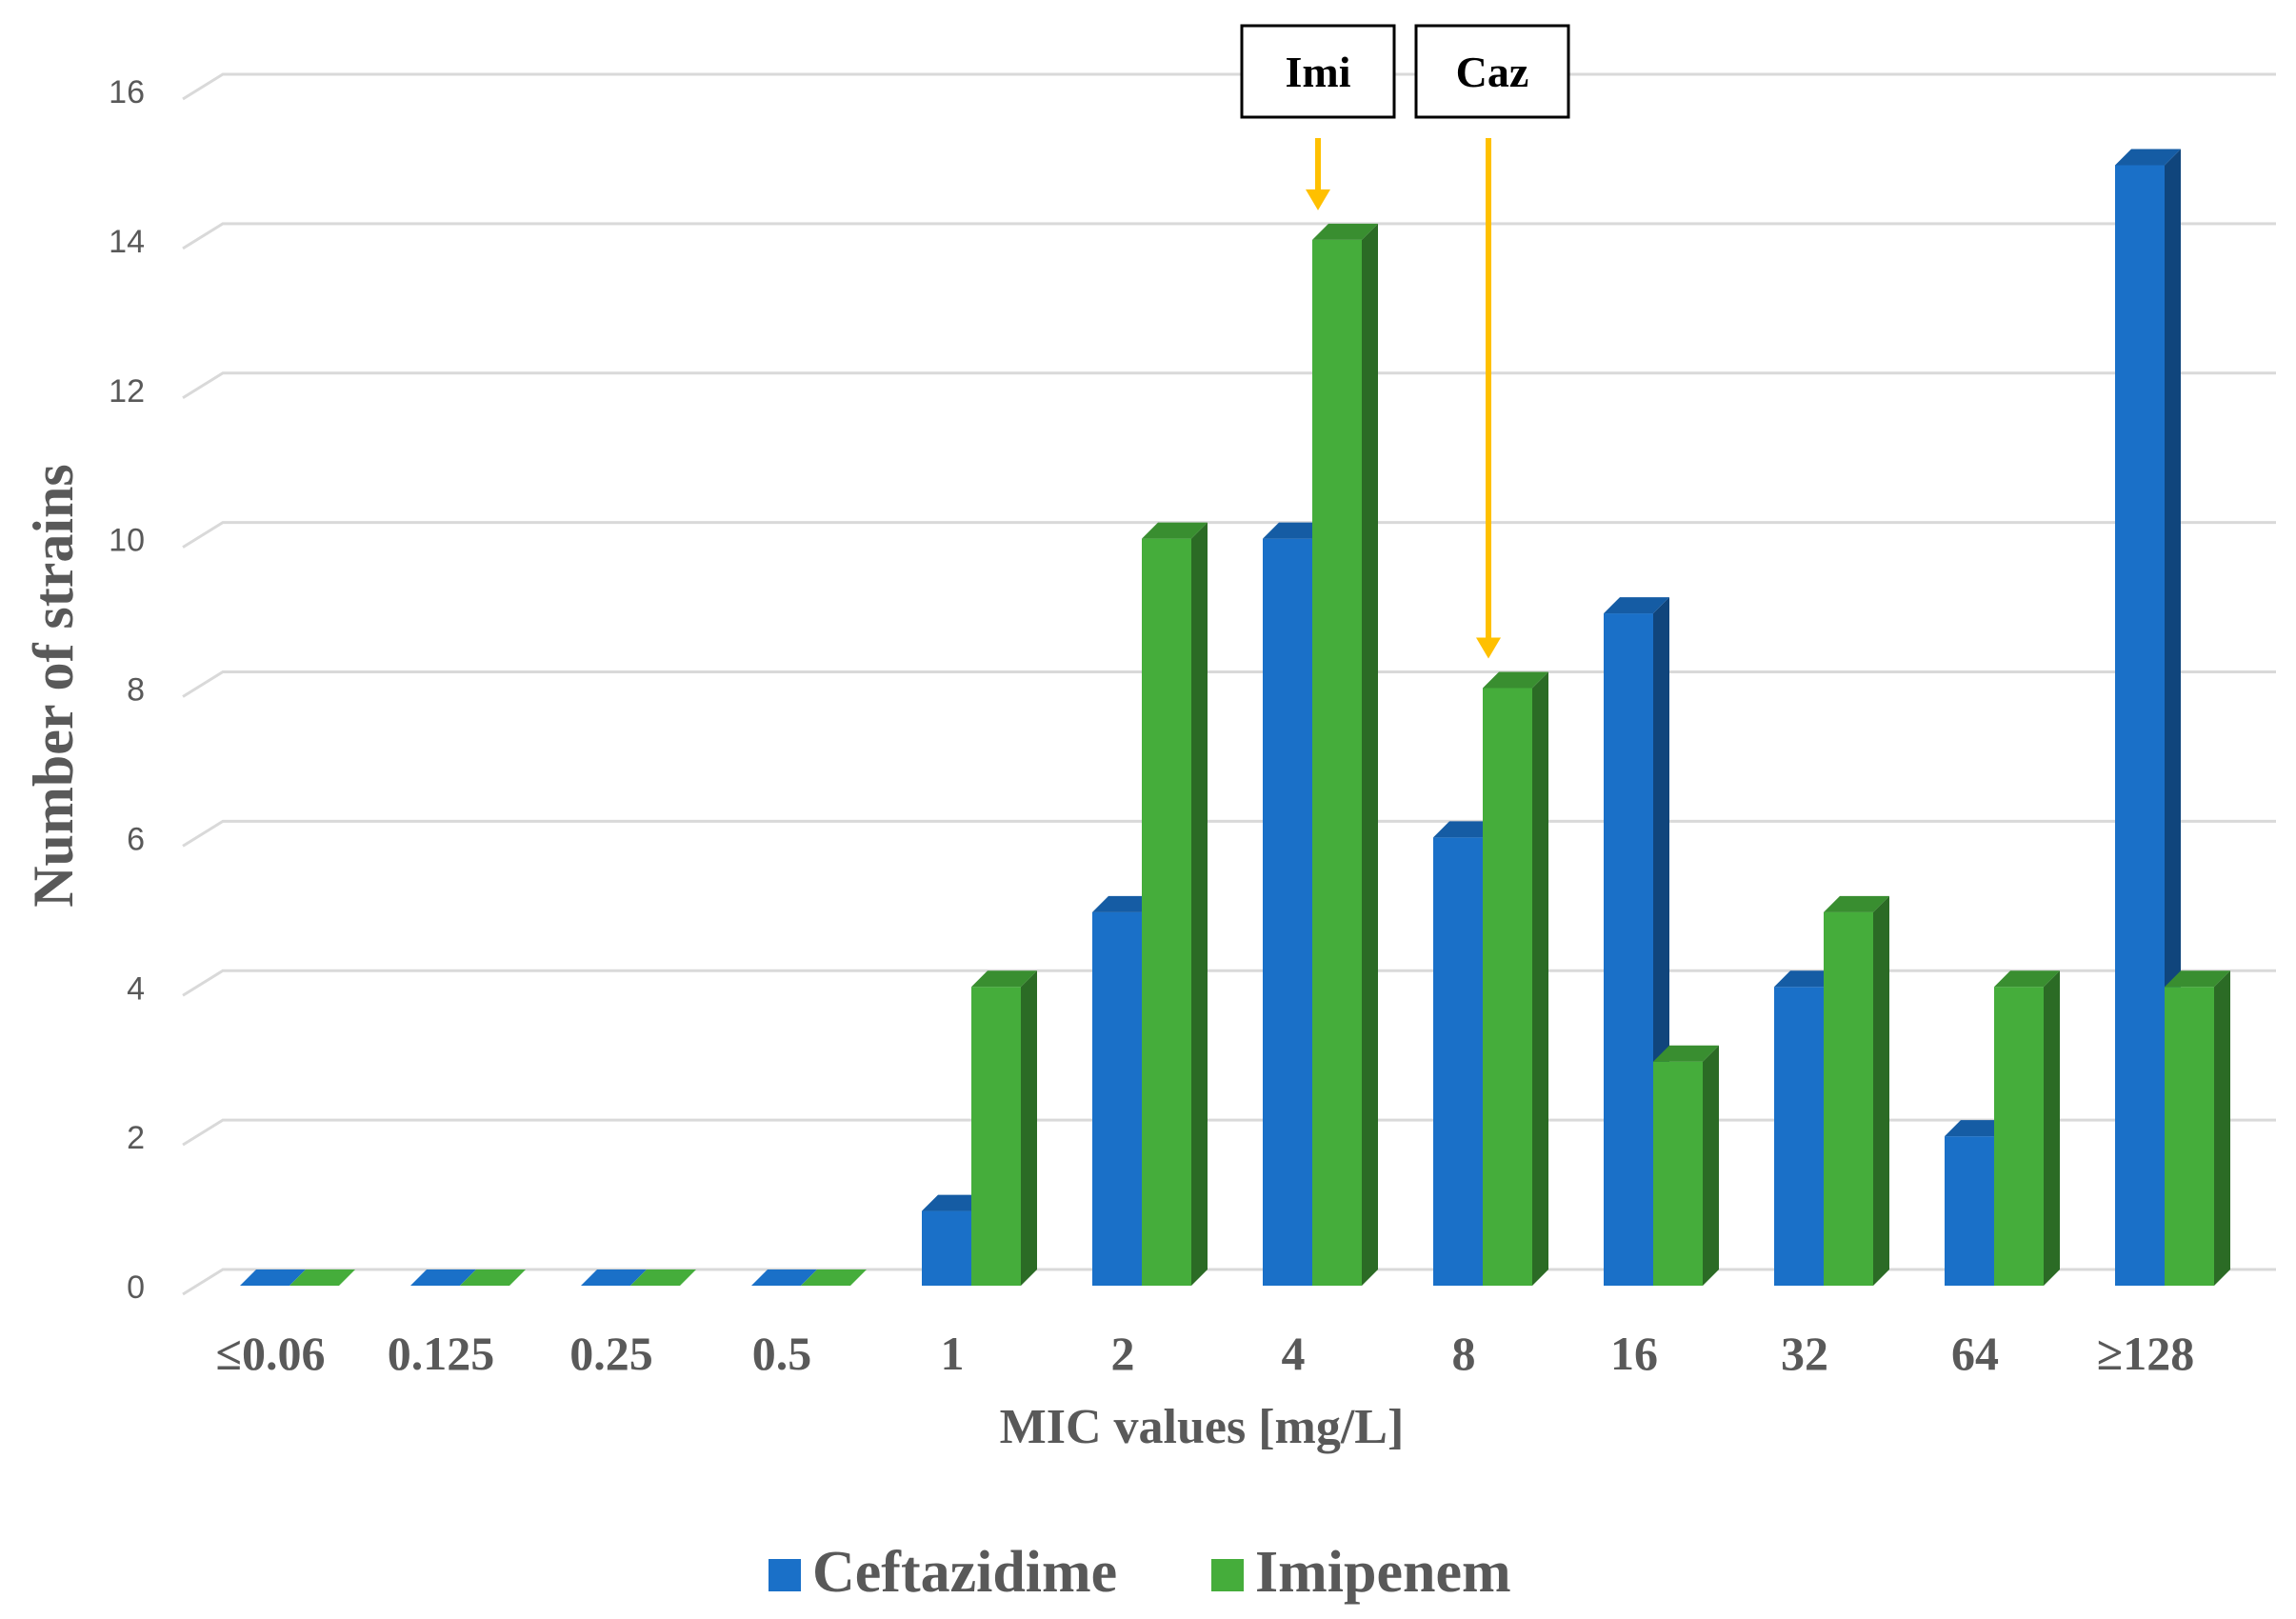  What do you see at coordinates (1464, 1353) in the screenshot?
I see `x-tick-label: 8` at bounding box center [1464, 1353].